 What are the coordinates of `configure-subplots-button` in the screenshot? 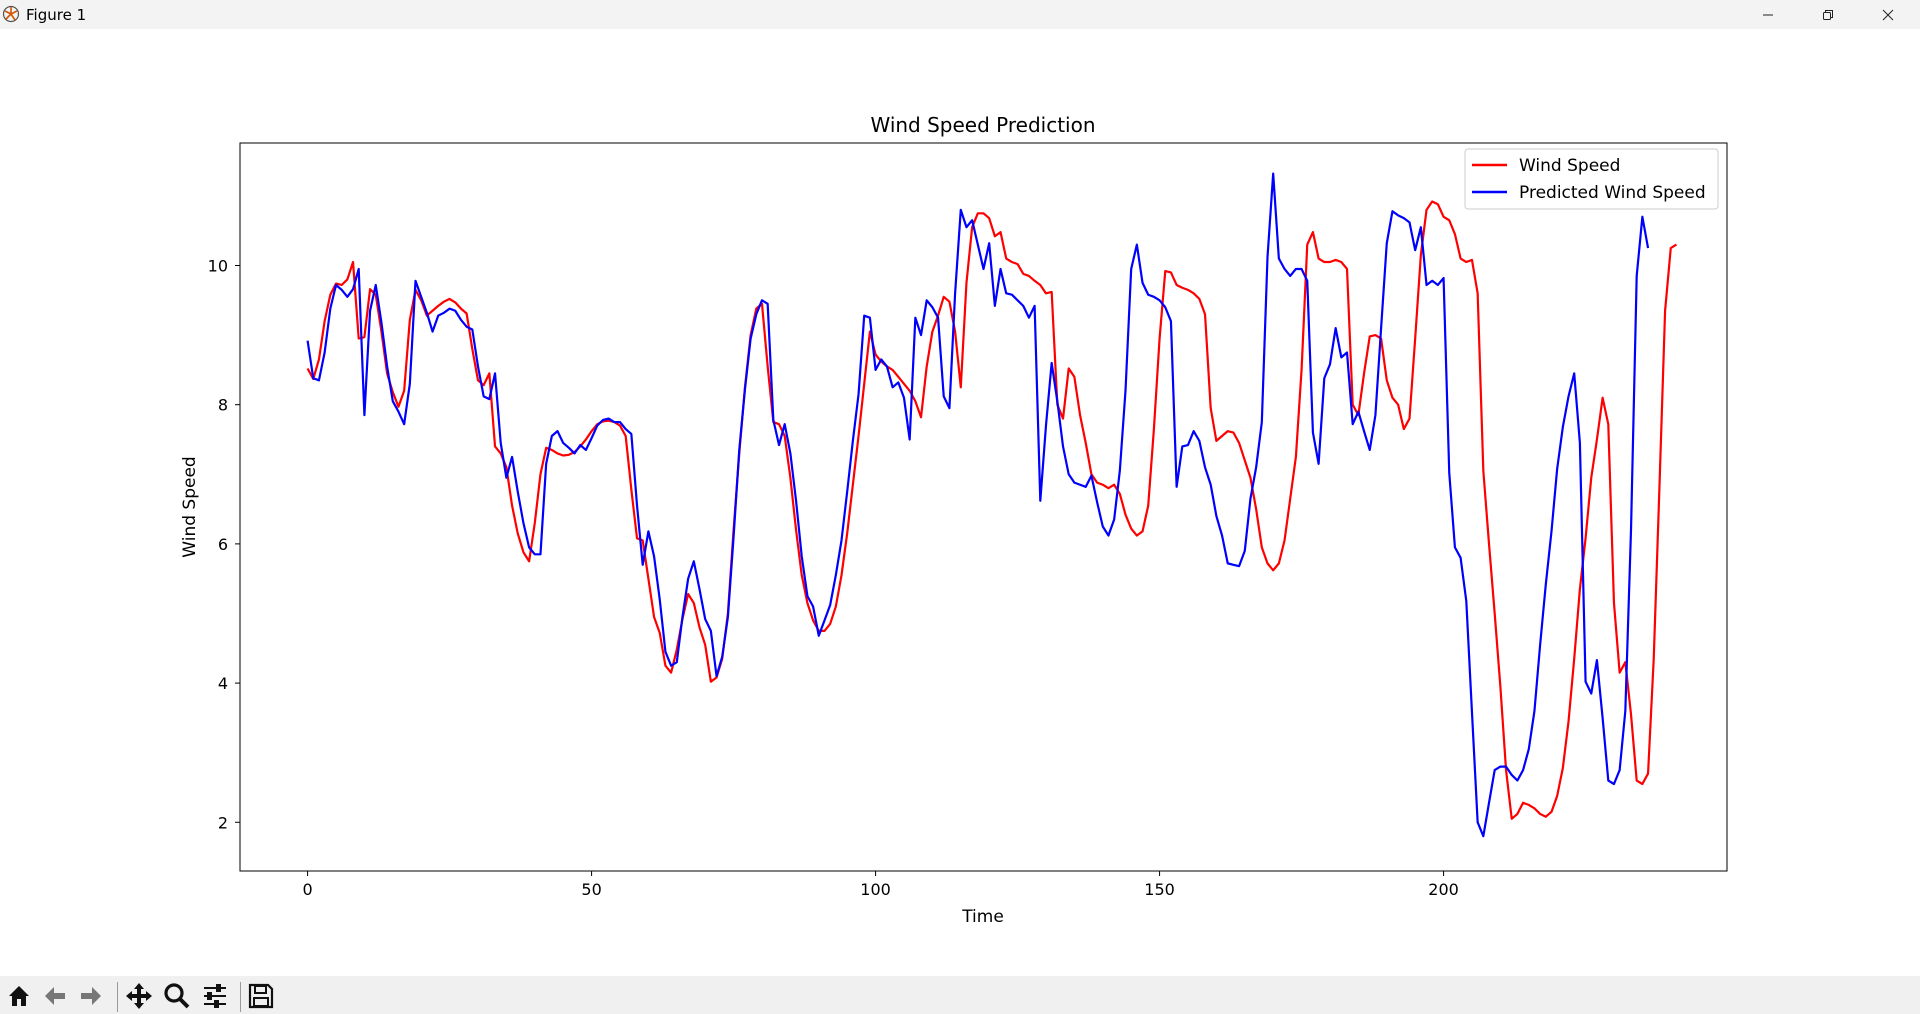 It's located at (215, 996).